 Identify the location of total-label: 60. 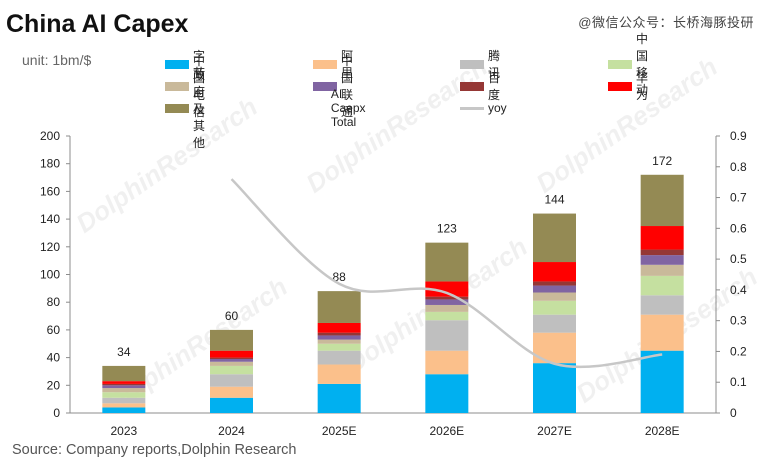
(232, 316).